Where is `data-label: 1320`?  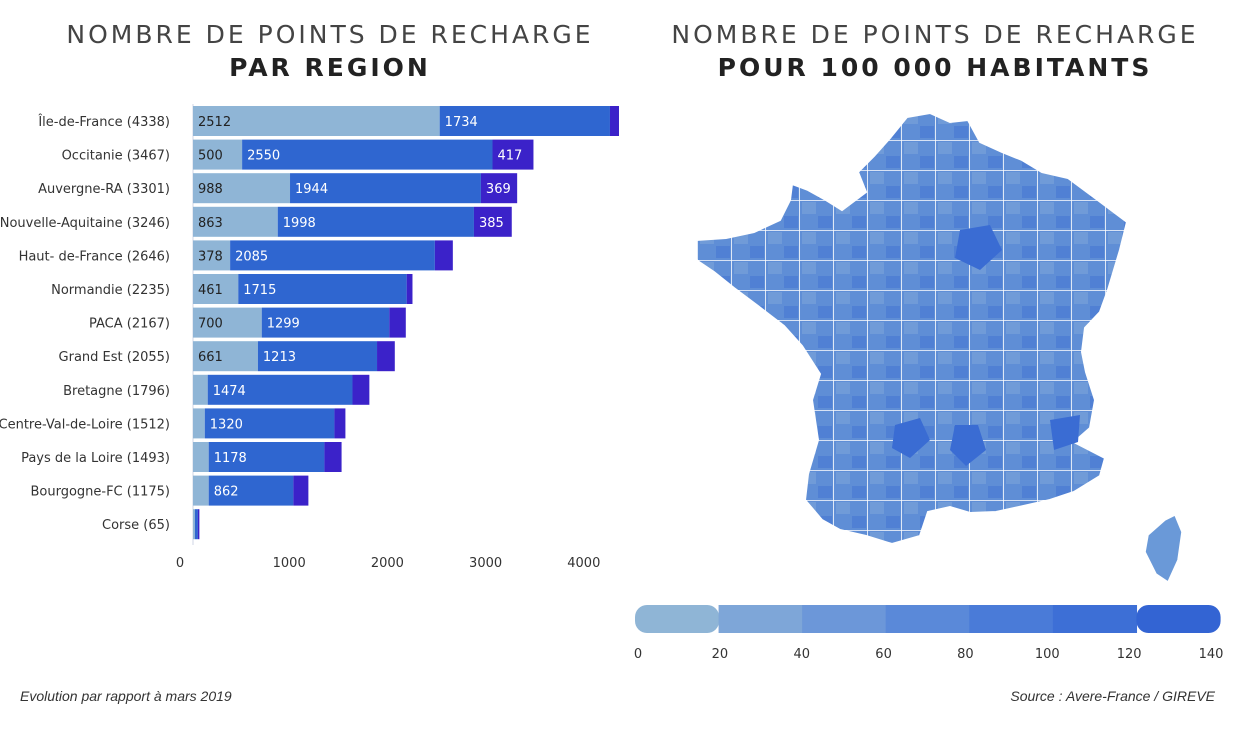
data-label: 1320 is located at coordinates (226, 424).